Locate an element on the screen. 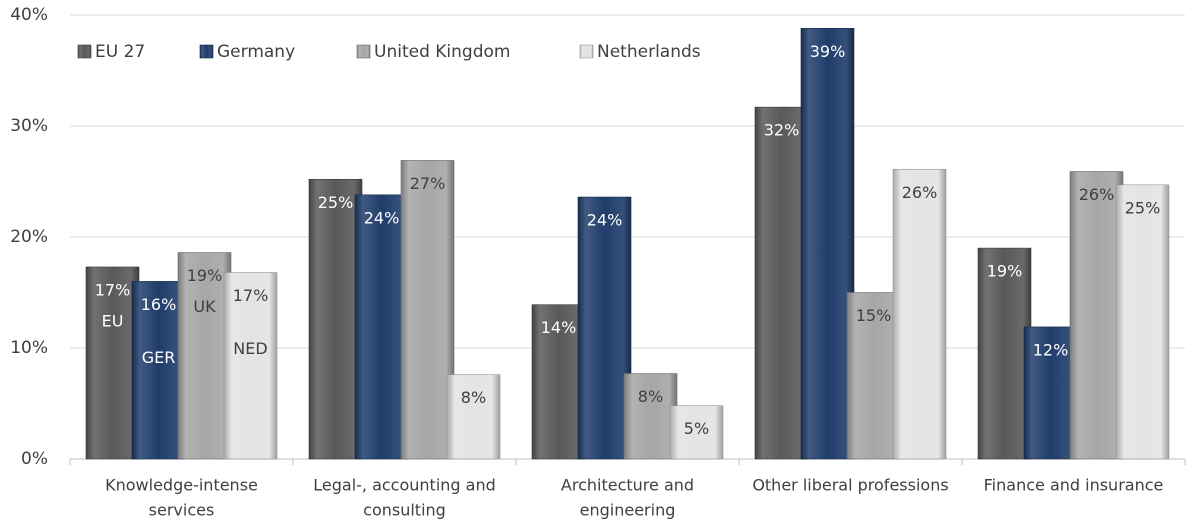  x-tick-label: Legal-, accounting and is located at coordinates (404, 485).